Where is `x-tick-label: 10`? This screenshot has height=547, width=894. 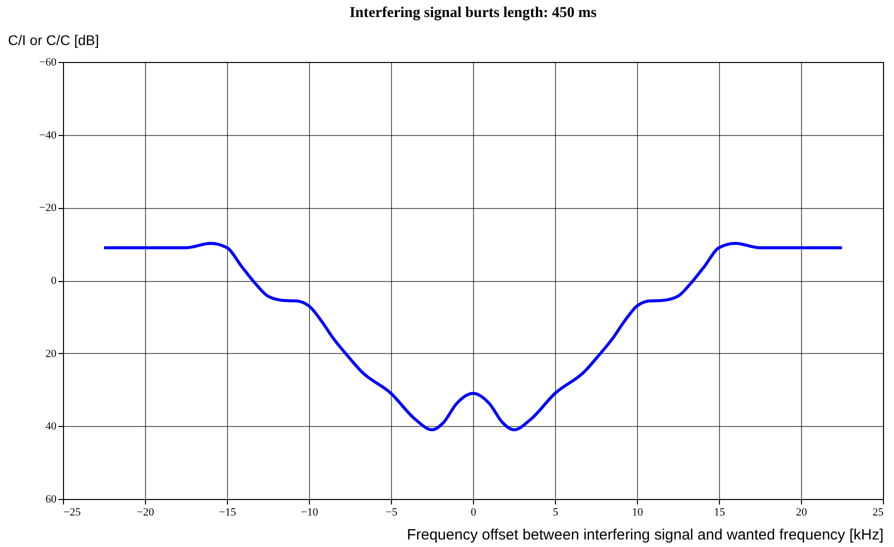
x-tick-label: 10 is located at coordinates (638, 512).